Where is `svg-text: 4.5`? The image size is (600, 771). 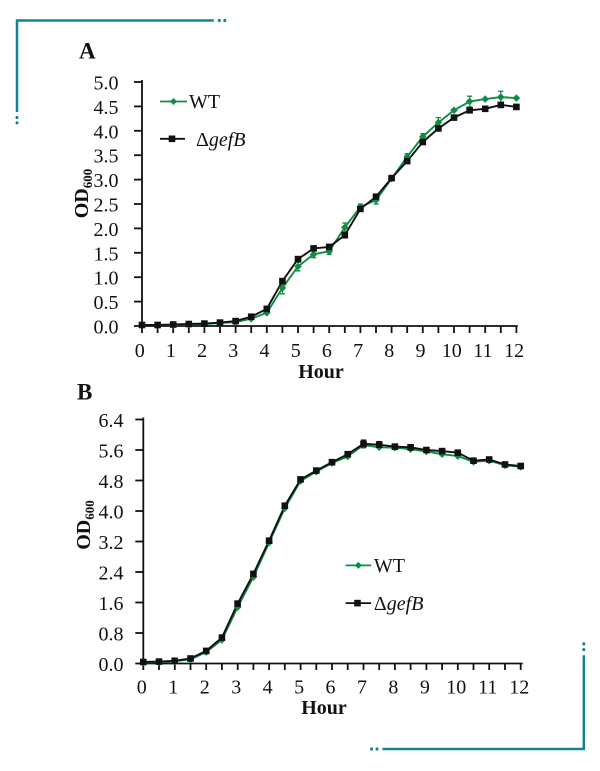
svg-text: 4.5 is located at coordinates (106, 108).